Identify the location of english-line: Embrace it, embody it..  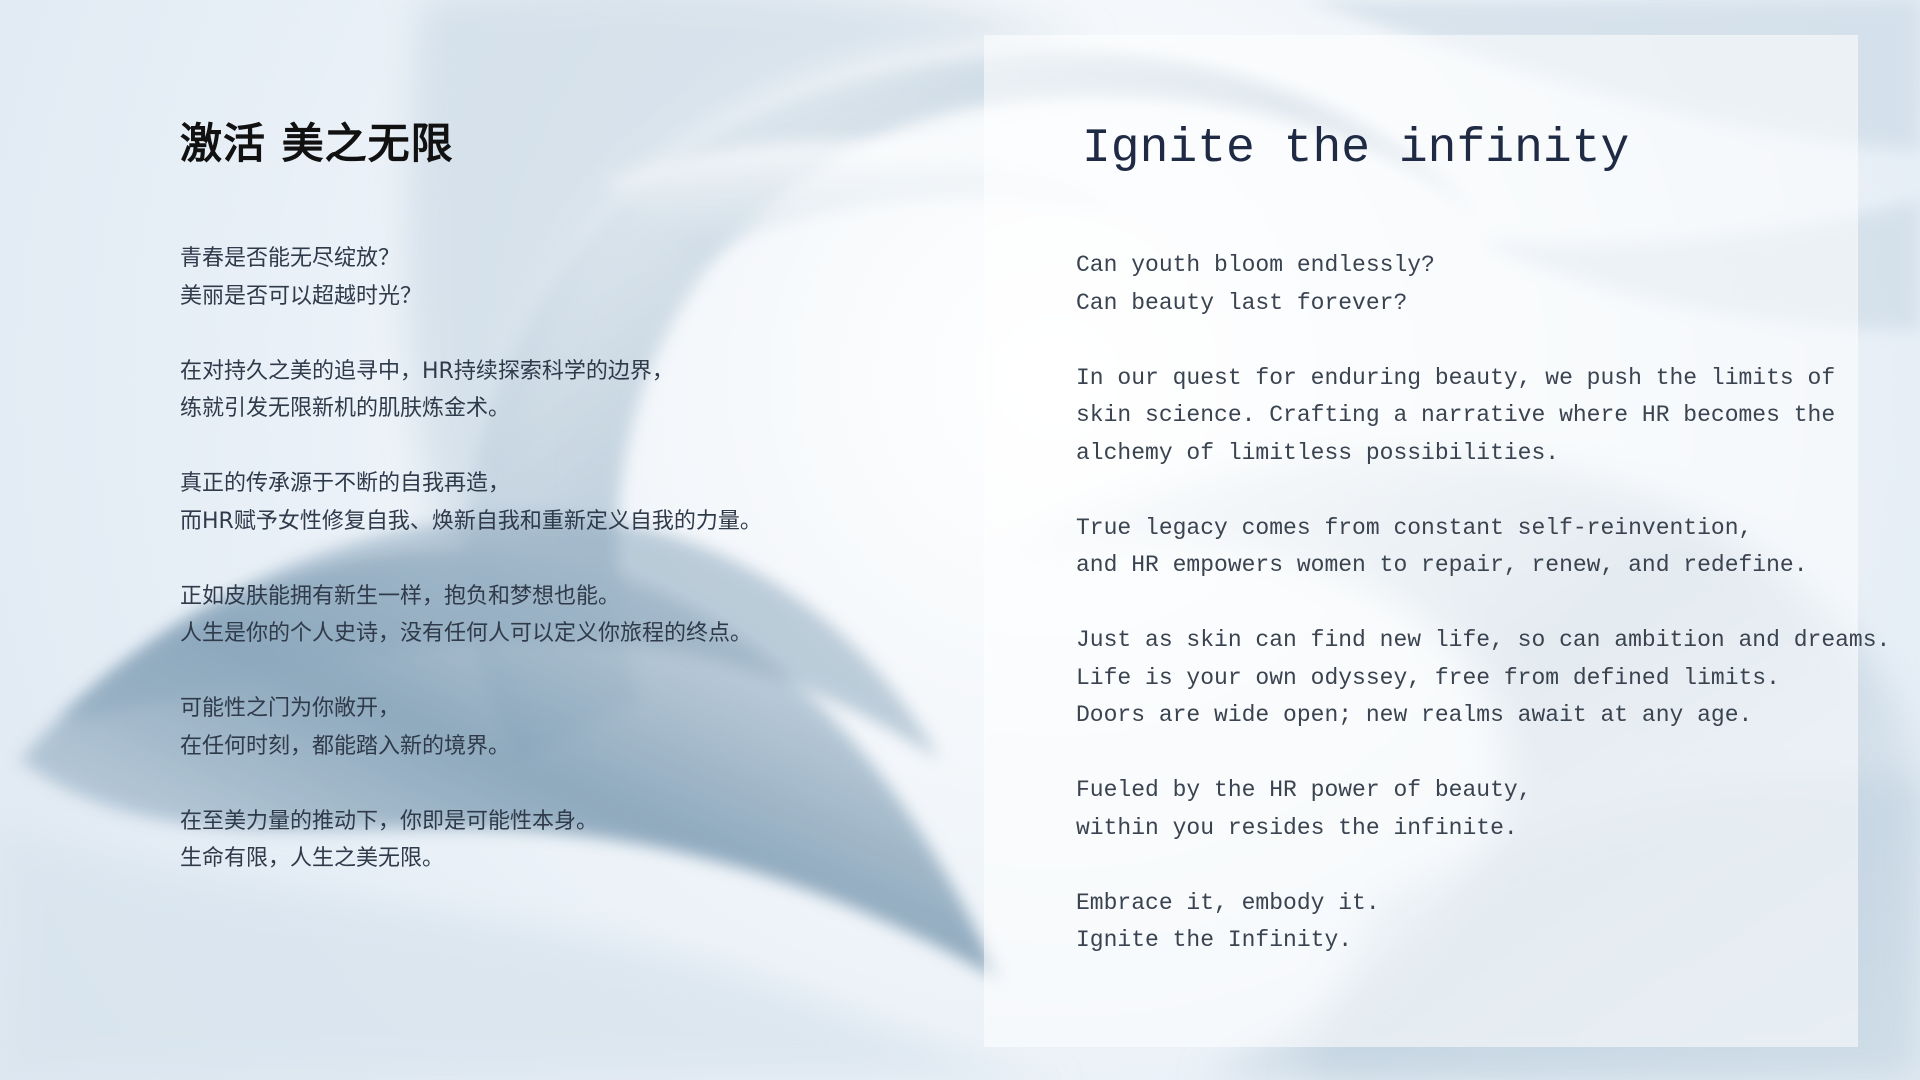
(1228, 902).